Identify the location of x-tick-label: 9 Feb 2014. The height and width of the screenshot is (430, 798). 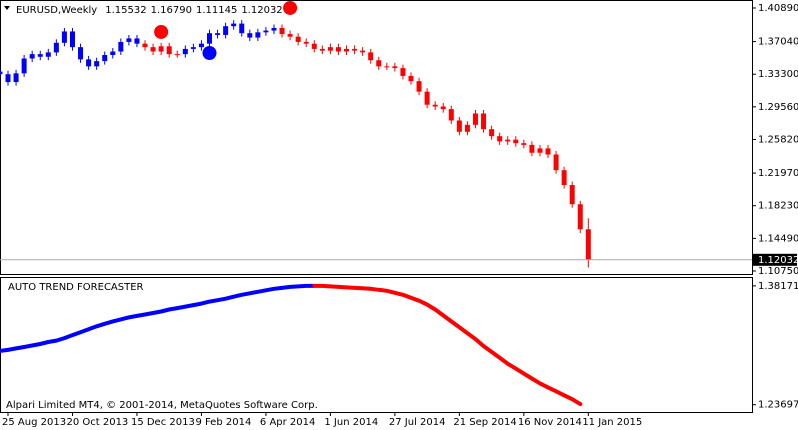
(223, 422).